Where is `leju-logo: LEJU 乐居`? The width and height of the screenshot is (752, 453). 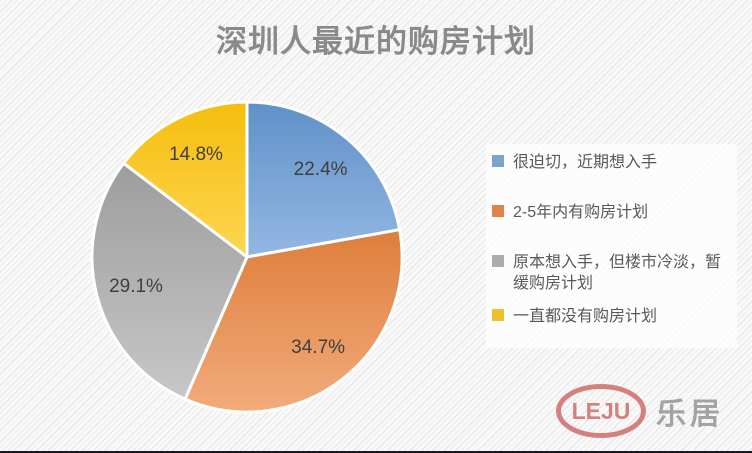
leju-logo: LEJU 乐居 is located at coordinates (640, 411).